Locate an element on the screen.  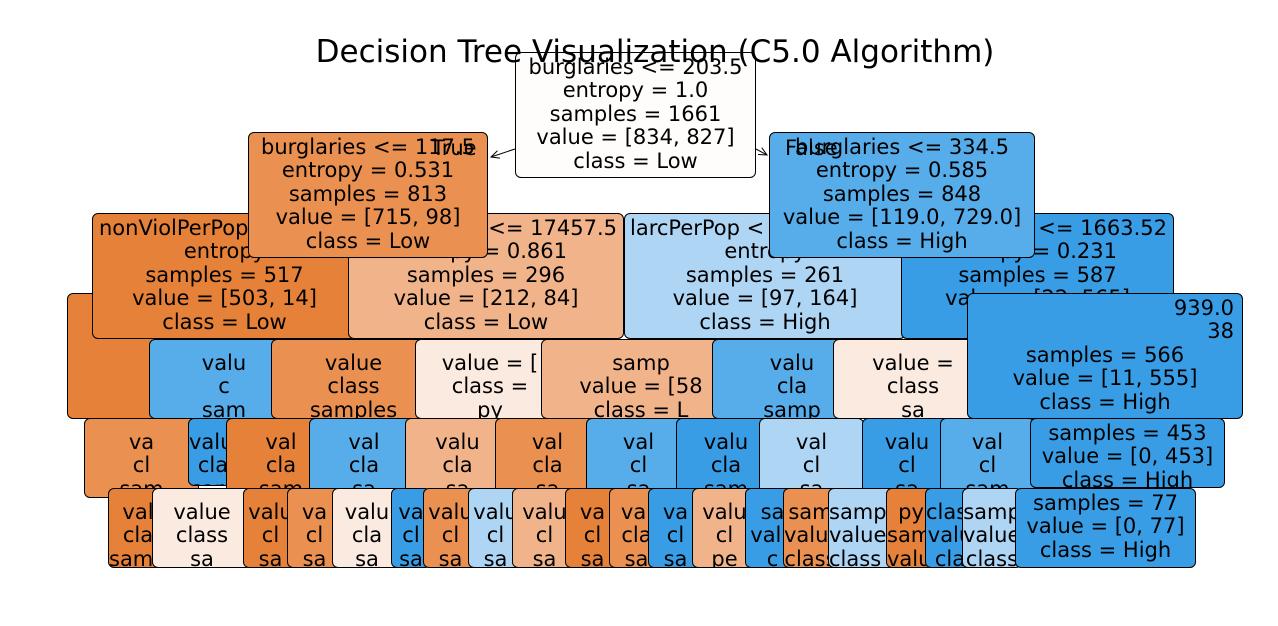
node-text-line: value = [ is located at coordinates (863, 535).